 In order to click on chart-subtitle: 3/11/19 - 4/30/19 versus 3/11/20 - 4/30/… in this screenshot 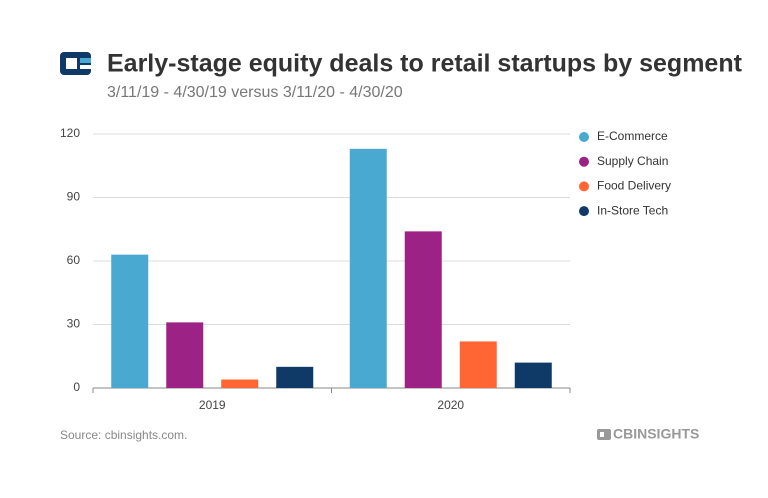, I will do `click(255, 92)`.